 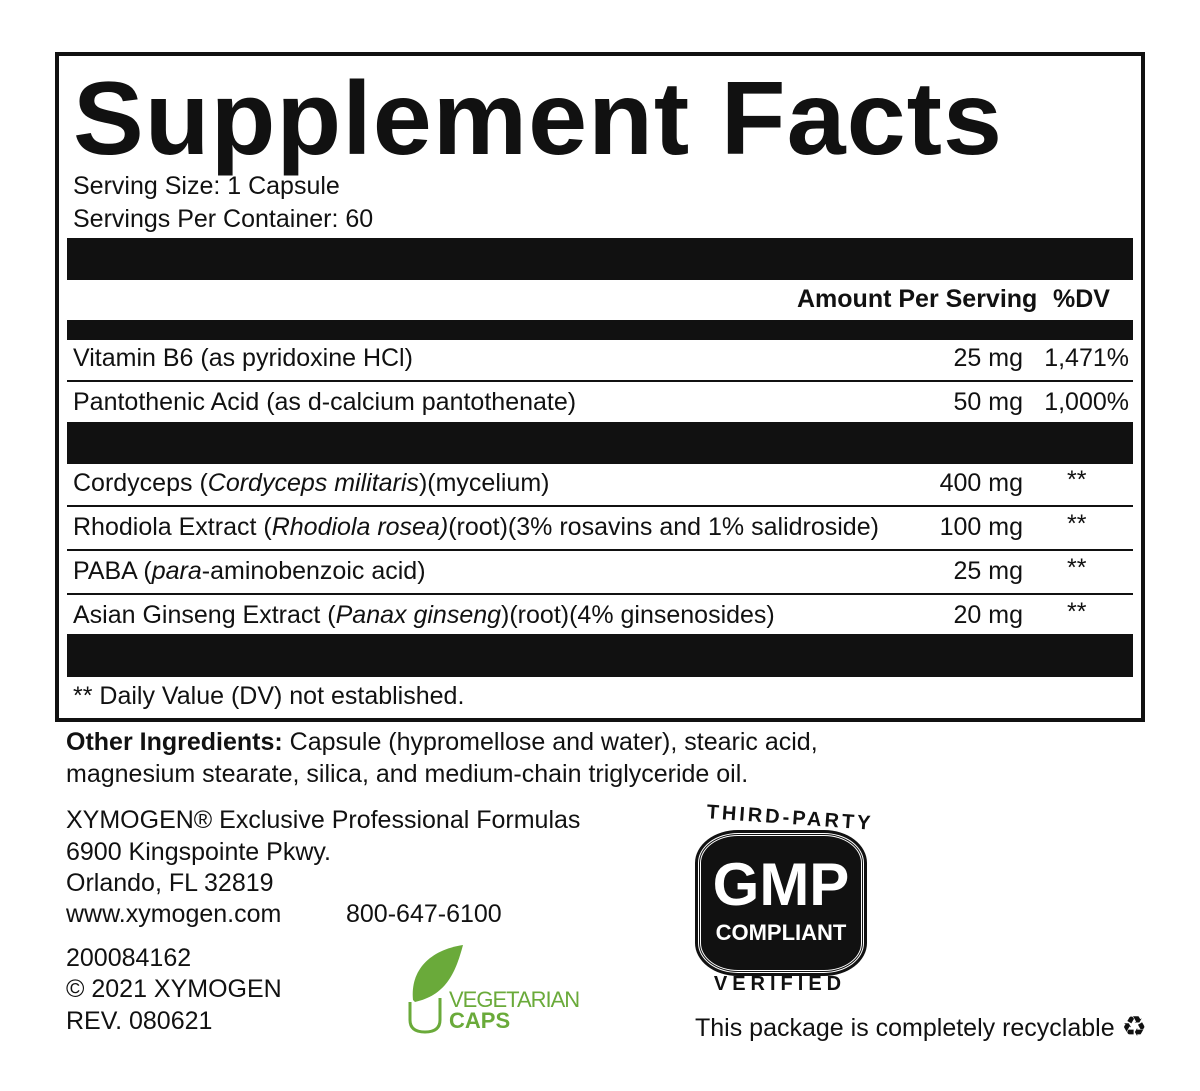 What do you see at coordinates (1134, 1026) in the screenshot?
I see `recycle-icon: ♻` at bounding box center [1134, 1026].